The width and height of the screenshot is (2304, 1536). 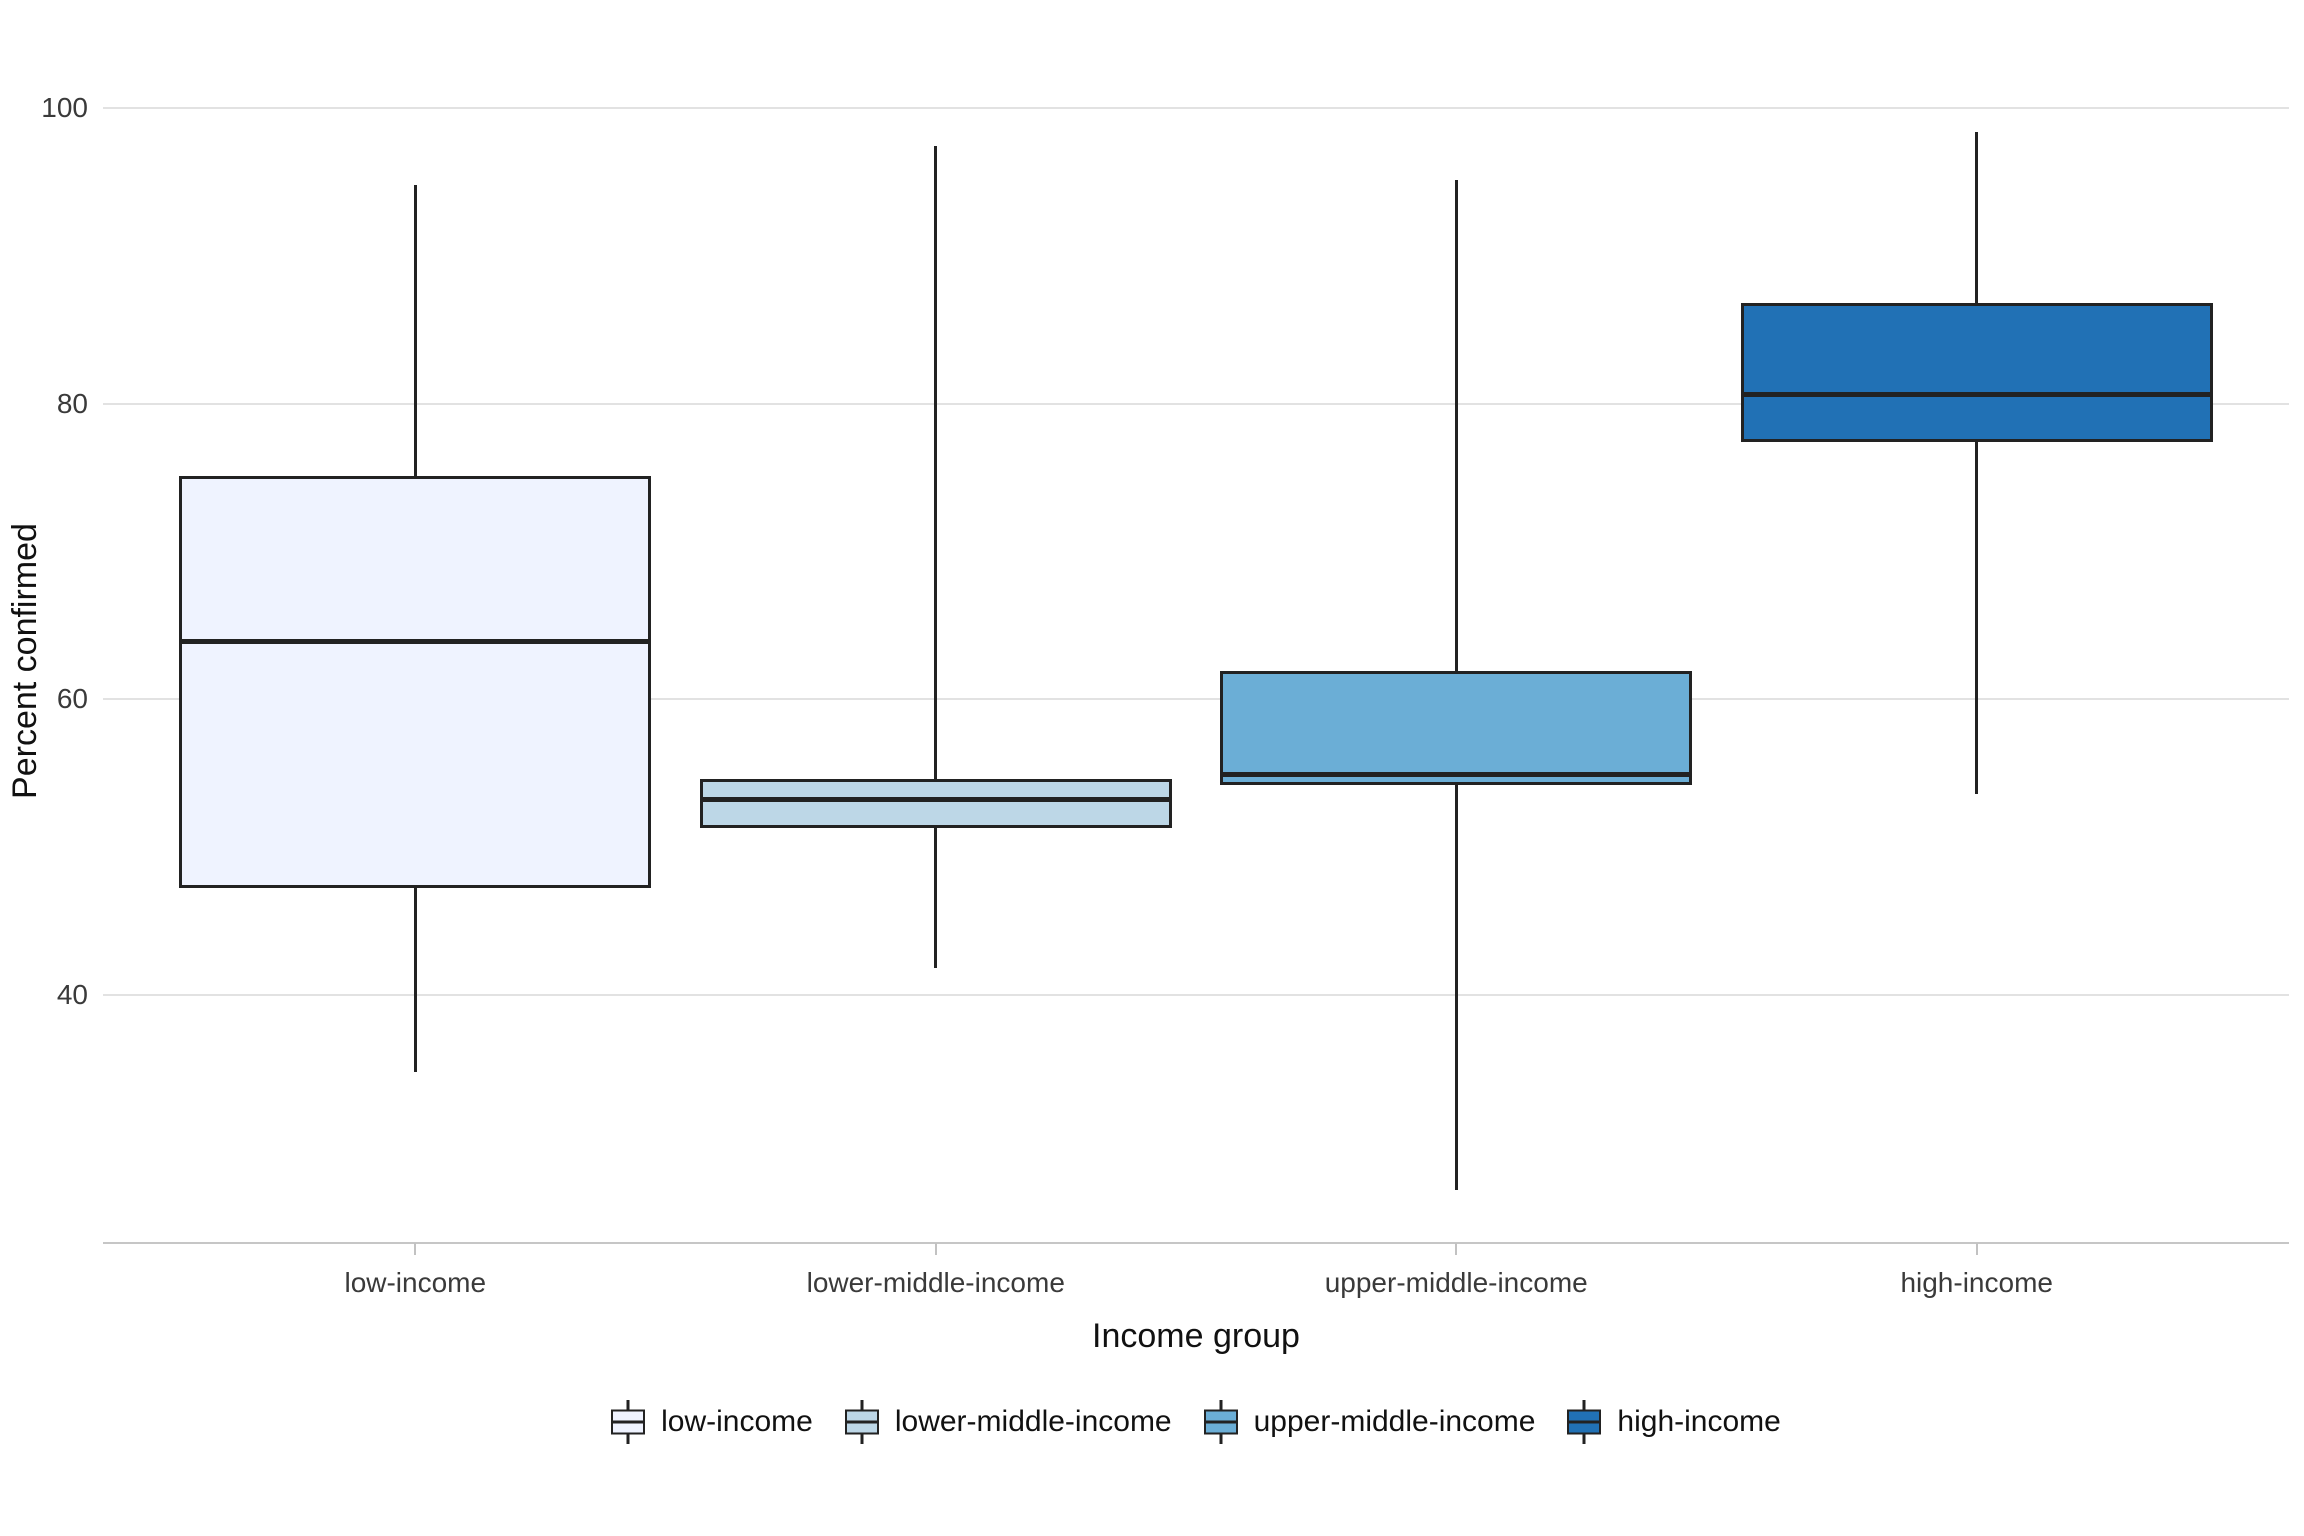 I want to click on legend-item: upper-middle-income, so click(x=1369, y=1422).